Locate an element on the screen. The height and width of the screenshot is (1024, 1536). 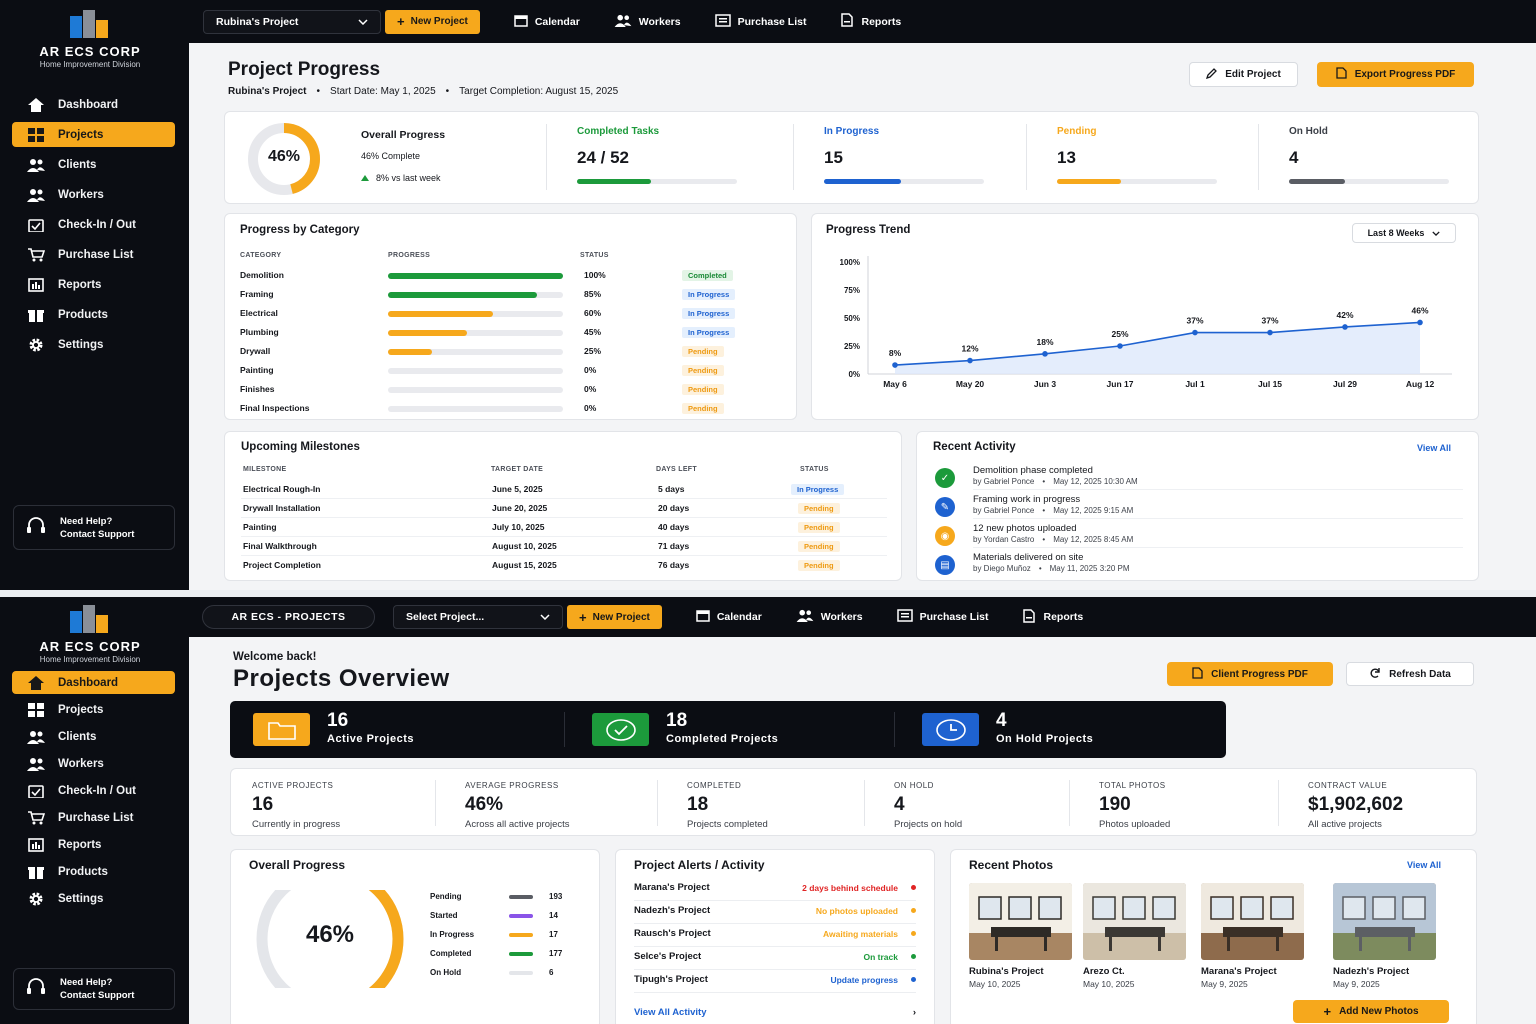
clock-icon is located at coordinates (950, 729).